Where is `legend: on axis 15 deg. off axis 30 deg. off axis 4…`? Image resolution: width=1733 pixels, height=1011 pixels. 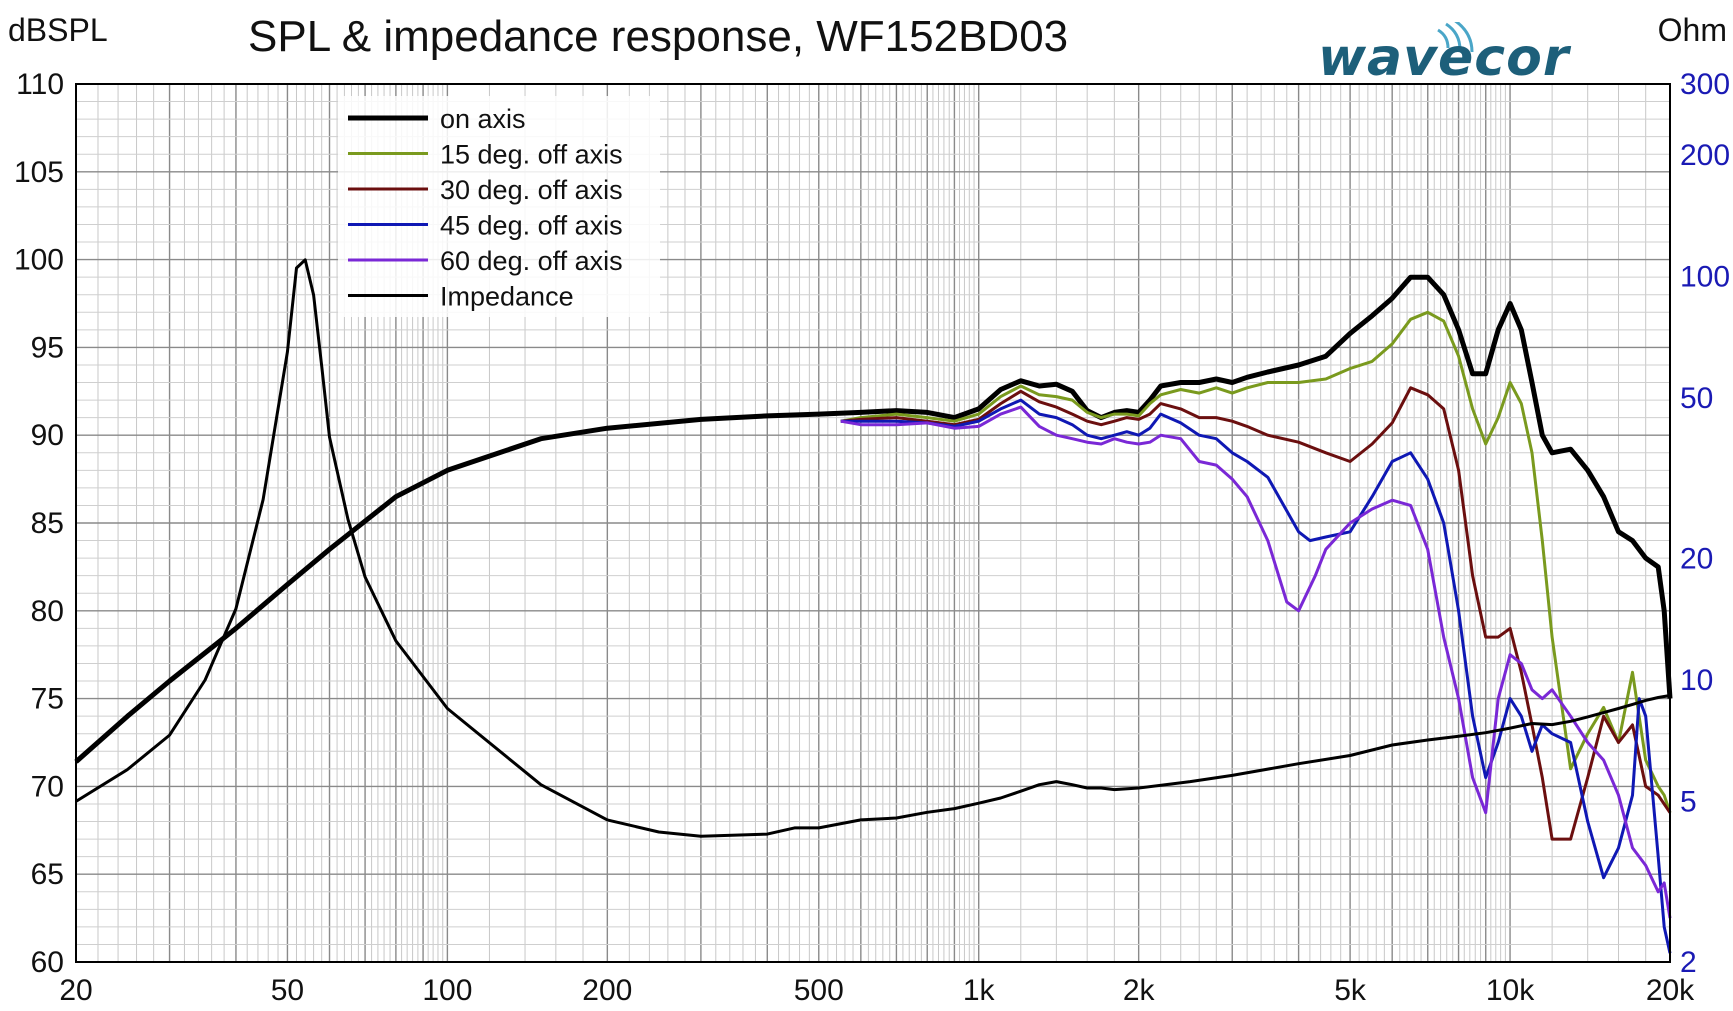 legend: on axis 15 deg. off axis 30 deg. off axis 4… is located at coordinates (499, 206).